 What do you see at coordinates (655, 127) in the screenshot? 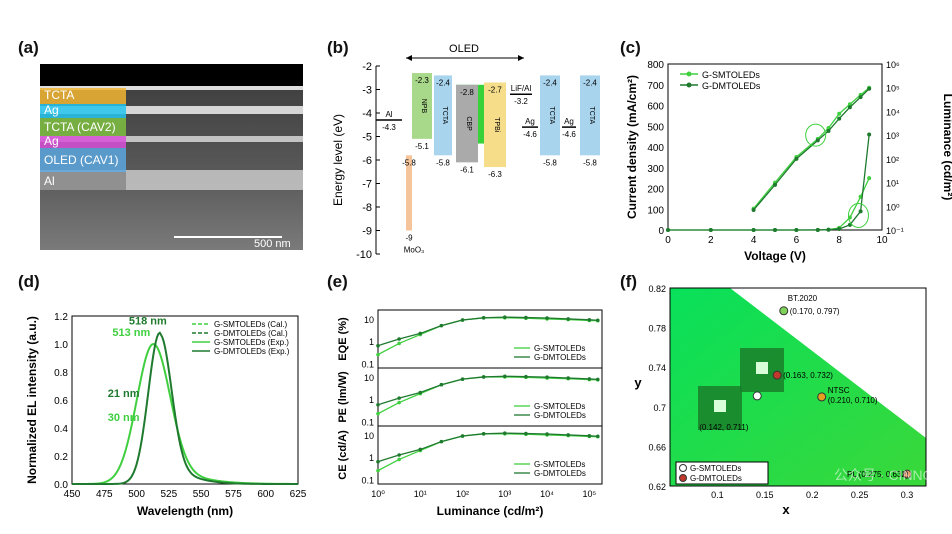
I see `y-tick-label: 500` at bounding box center [655, 127].